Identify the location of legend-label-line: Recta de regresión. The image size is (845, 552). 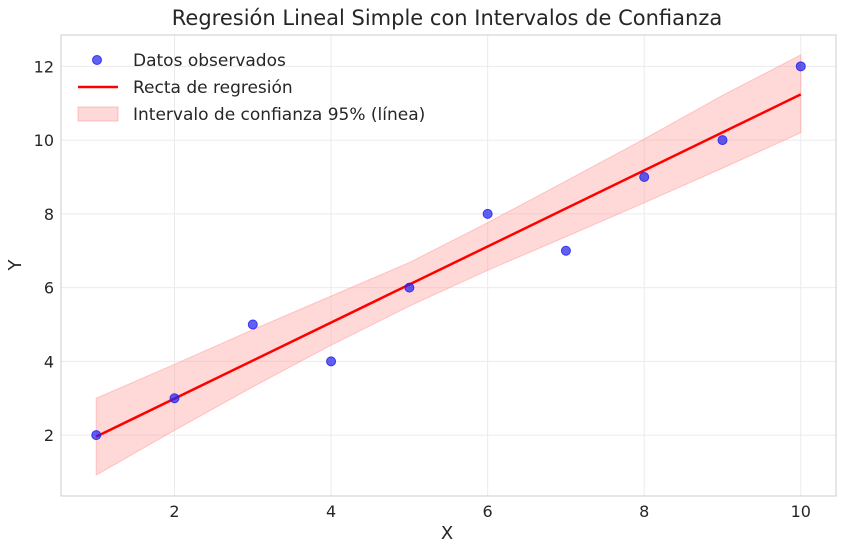
(213, 88).